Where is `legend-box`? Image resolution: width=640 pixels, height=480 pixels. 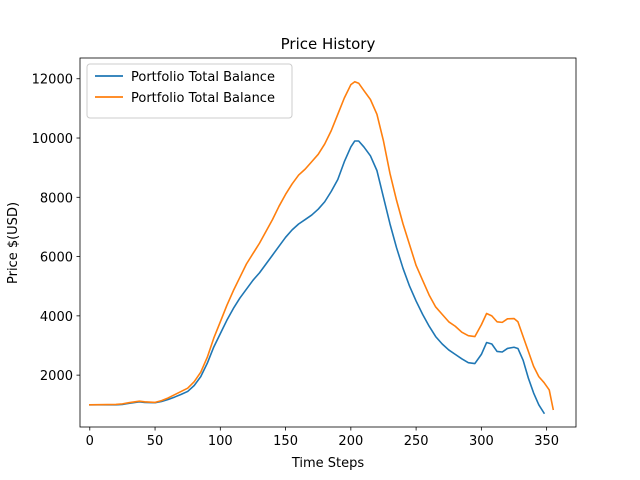
legend-box is located at coordinates (189, 91).